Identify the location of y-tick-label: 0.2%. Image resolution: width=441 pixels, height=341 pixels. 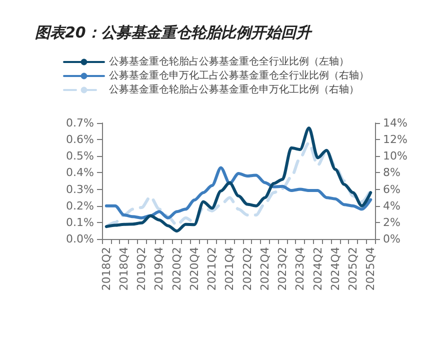
(80, 205).